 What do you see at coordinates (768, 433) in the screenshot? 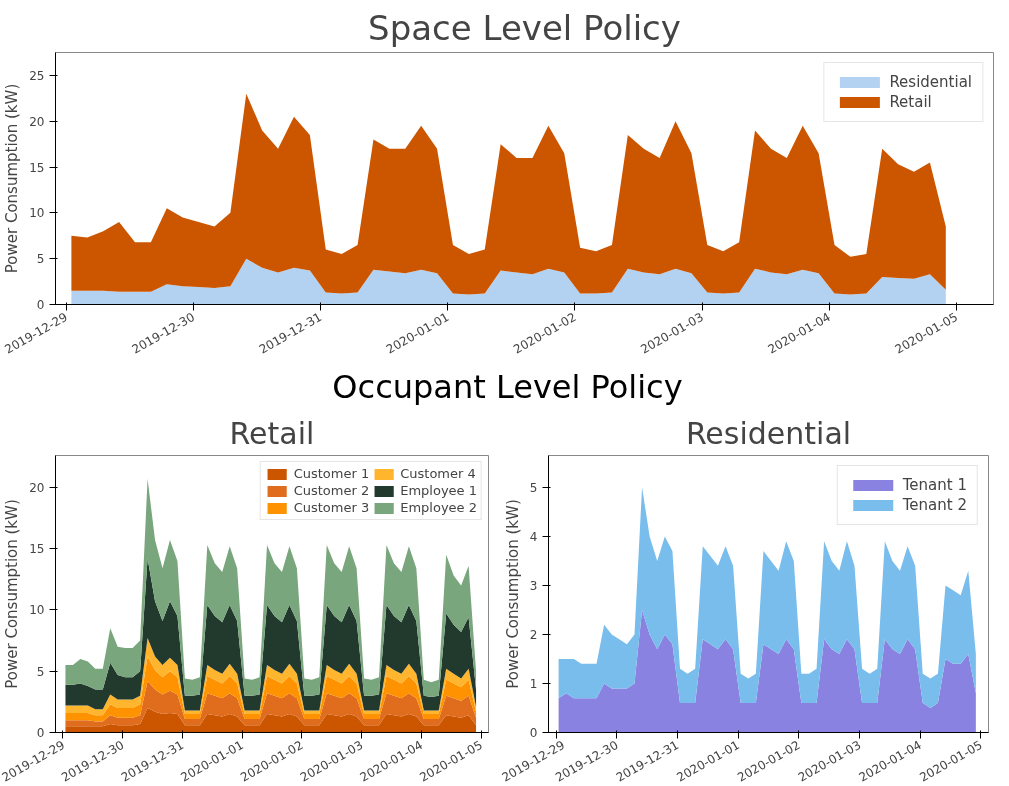
I see `chart-title: Residential` at bounding box center [768, 433].